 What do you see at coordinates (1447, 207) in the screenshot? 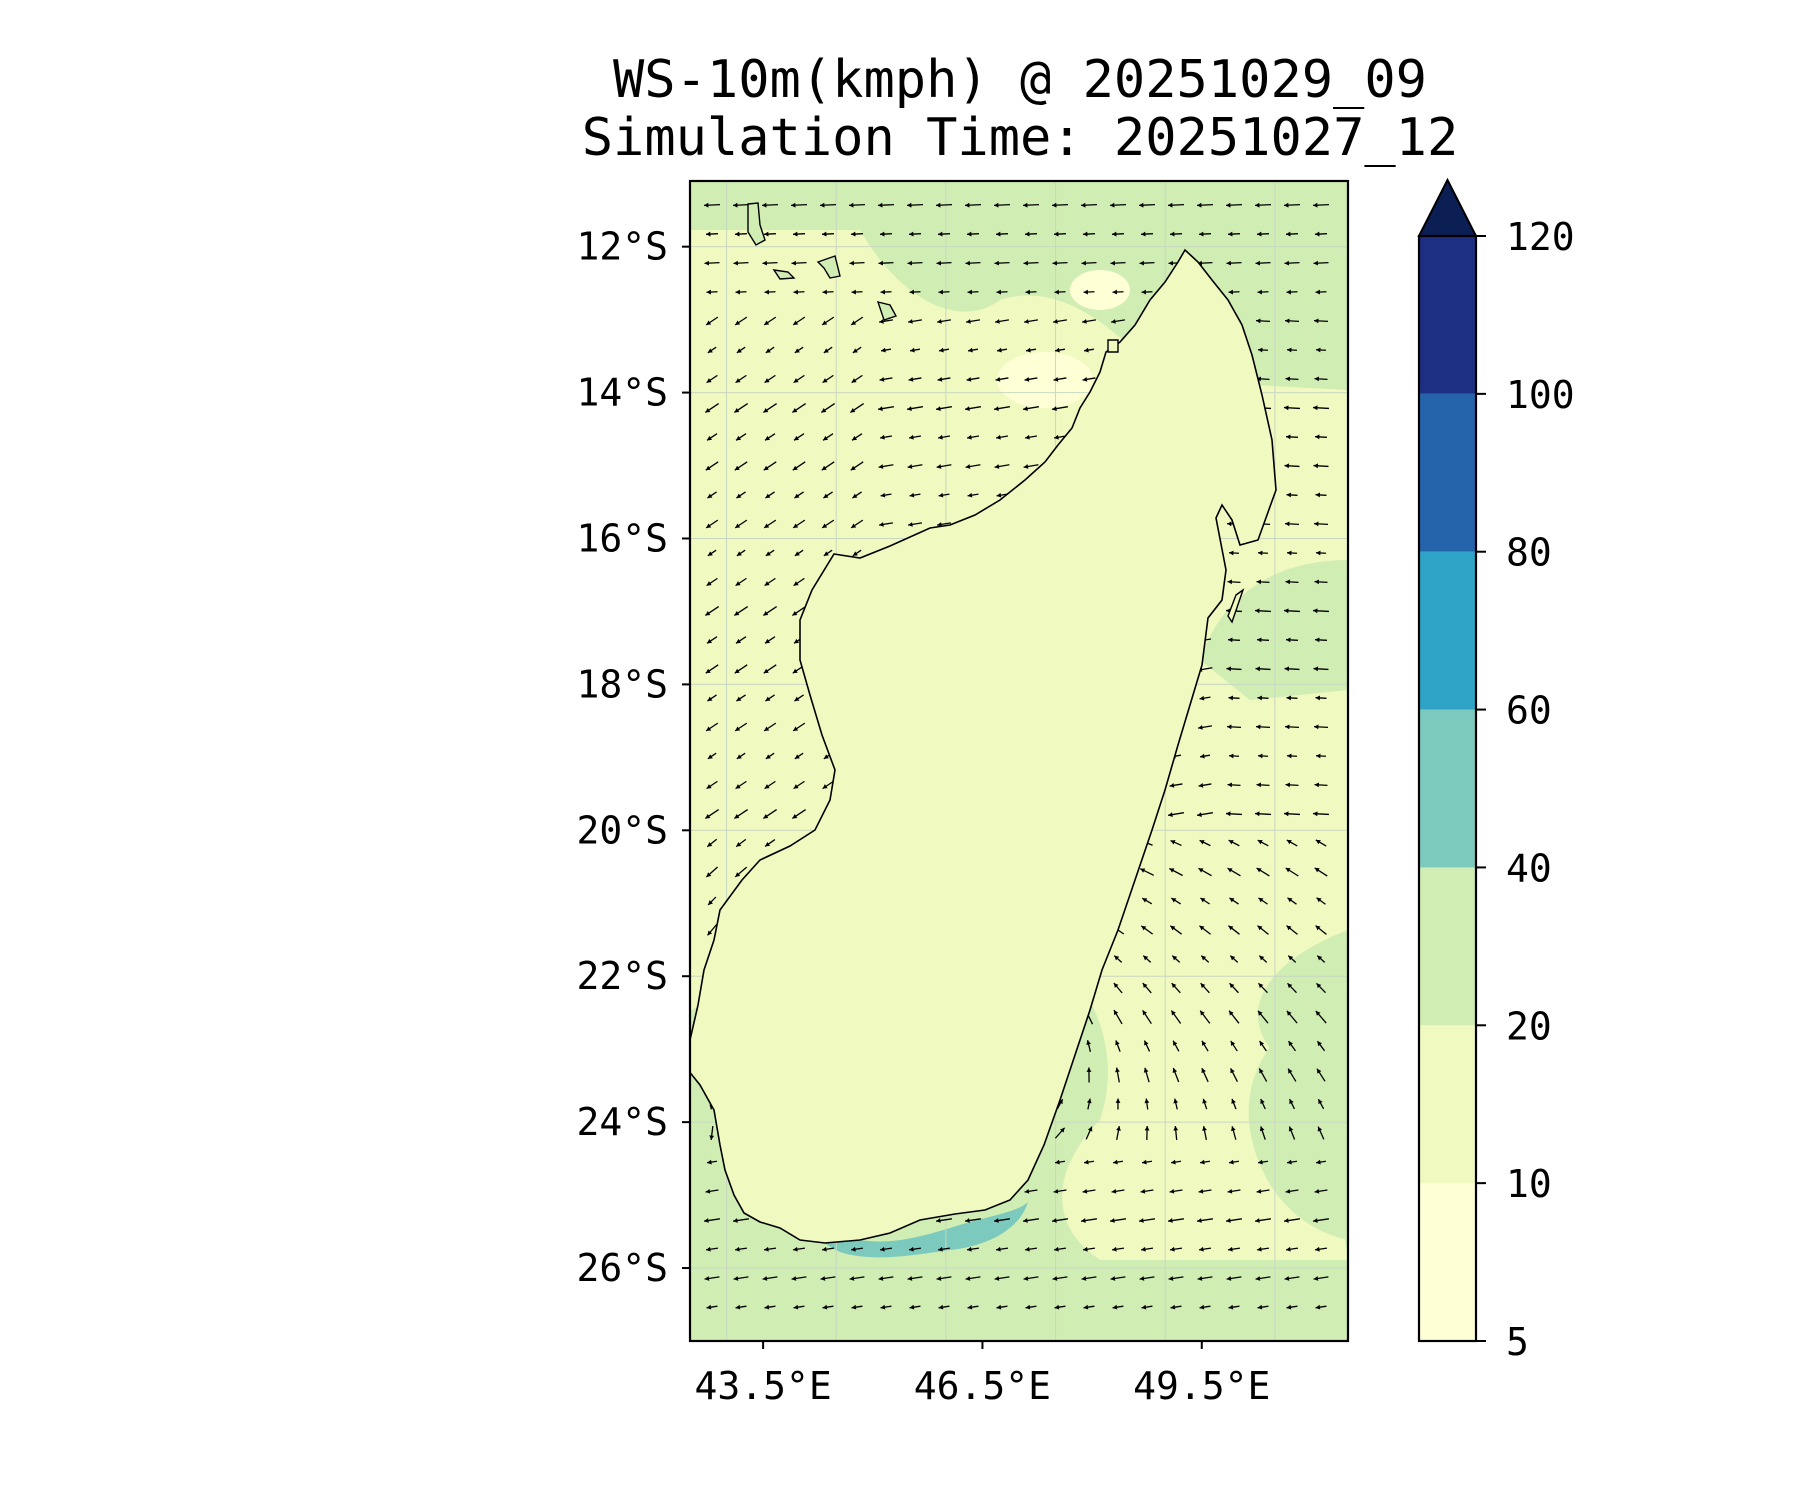
I see `colorbar-extend-arrow` at bounding box center [1447, 207].